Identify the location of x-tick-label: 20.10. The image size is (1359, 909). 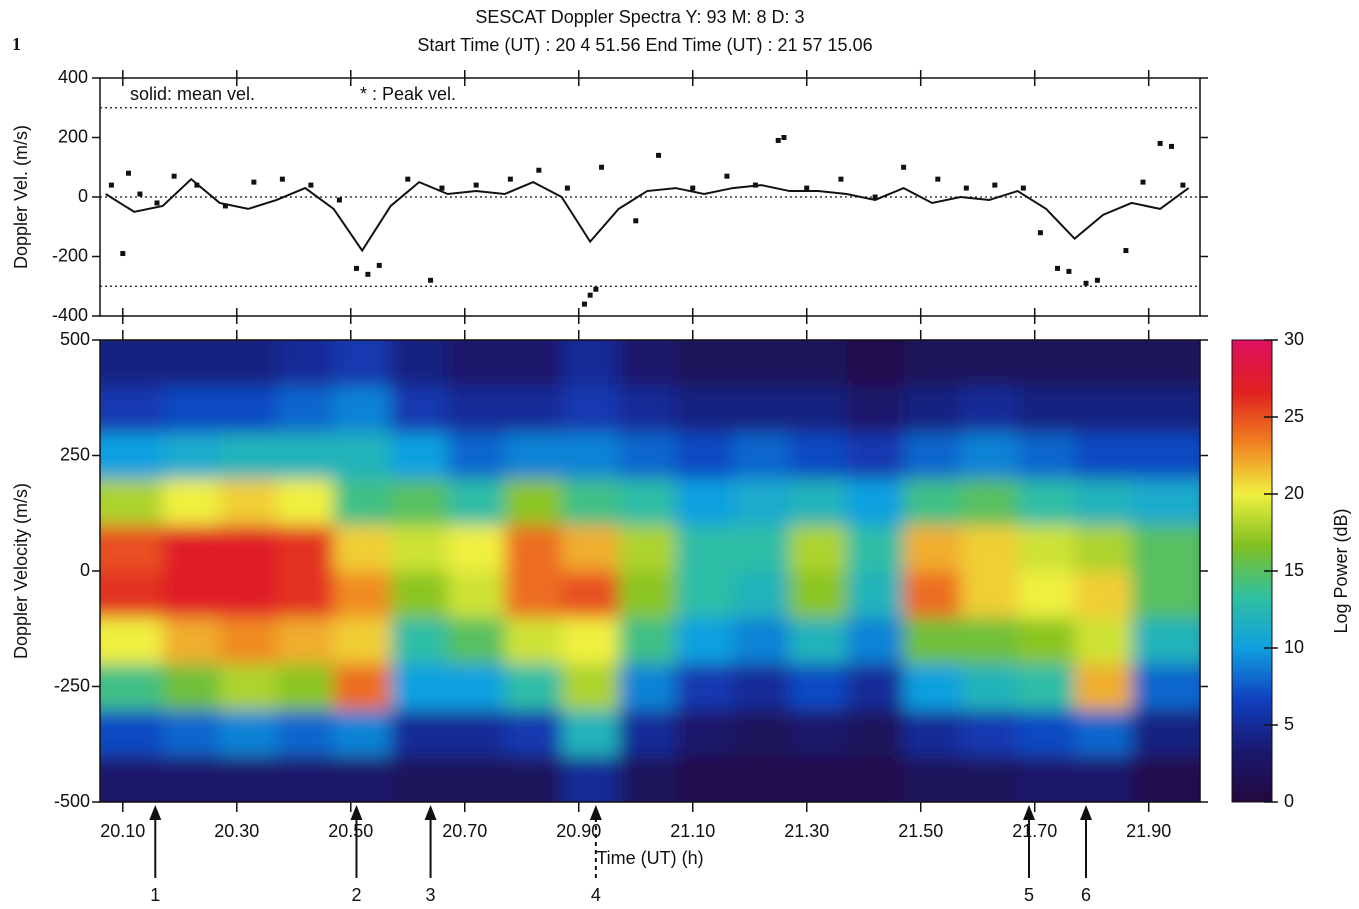
(122, 831).